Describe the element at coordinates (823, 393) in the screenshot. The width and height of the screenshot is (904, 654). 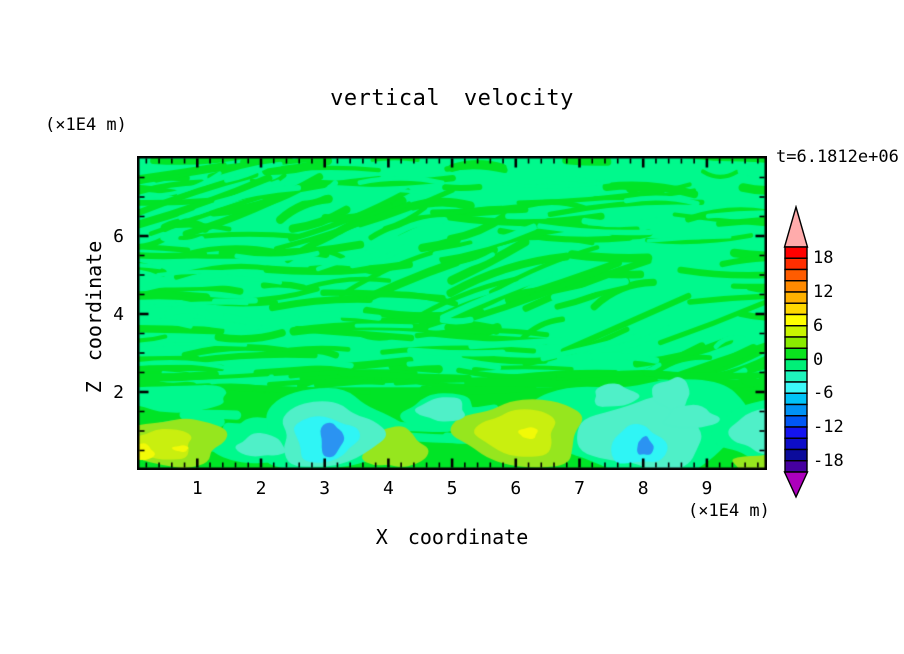
I see `colorbar-tick-label: -6` at that location.